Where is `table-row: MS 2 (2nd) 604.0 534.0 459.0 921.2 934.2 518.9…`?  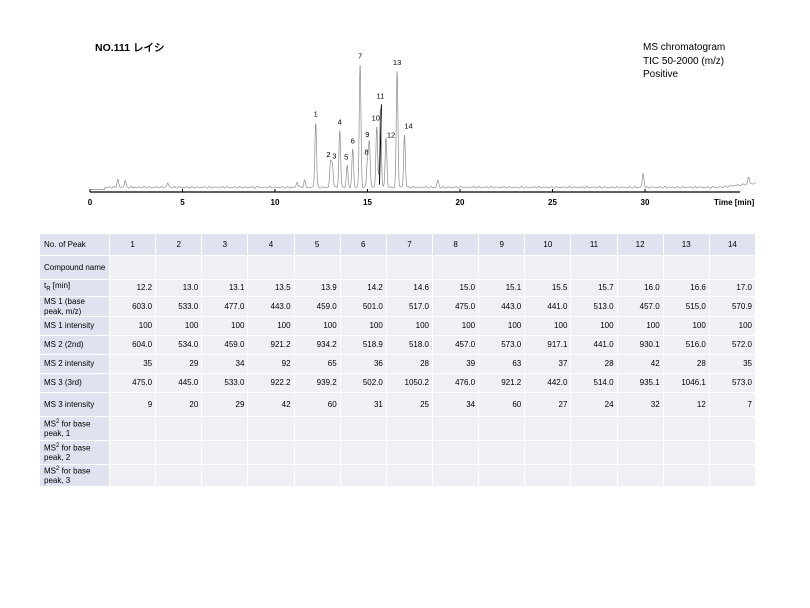
table-row: MS 2 (2nd) 604.0 534.0 459.0 921.2 934.2 518.9… is located at coordinates (398, 345).